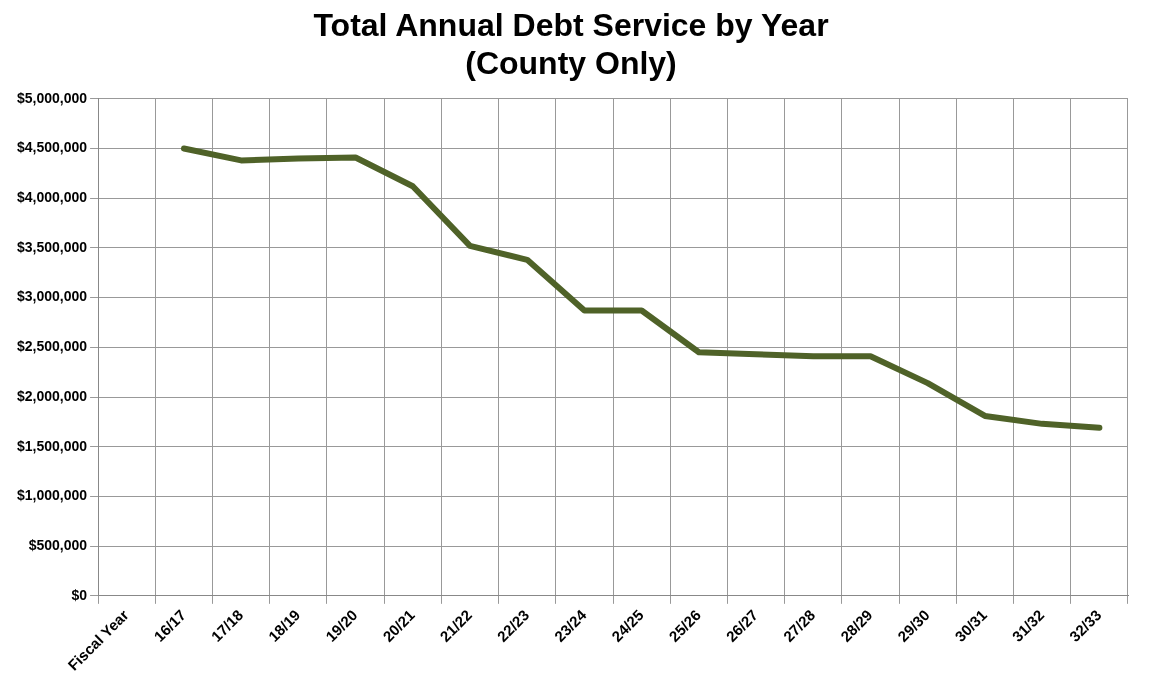 Image resolution: width=1159 pixels, height=688 pixels. Describe the element at coordinates (52, 246) in the screenshot. I see `y-tick-label: $3,500,000` at that location.